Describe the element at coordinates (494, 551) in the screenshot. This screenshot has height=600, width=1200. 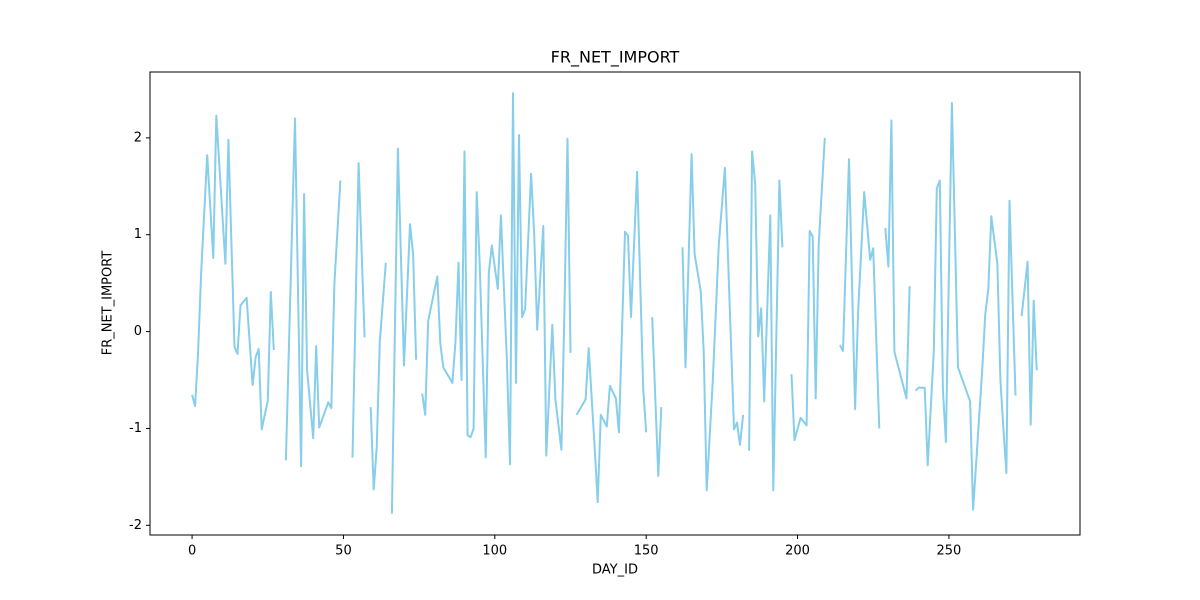
I see `x-tick-label: 100` at that location.